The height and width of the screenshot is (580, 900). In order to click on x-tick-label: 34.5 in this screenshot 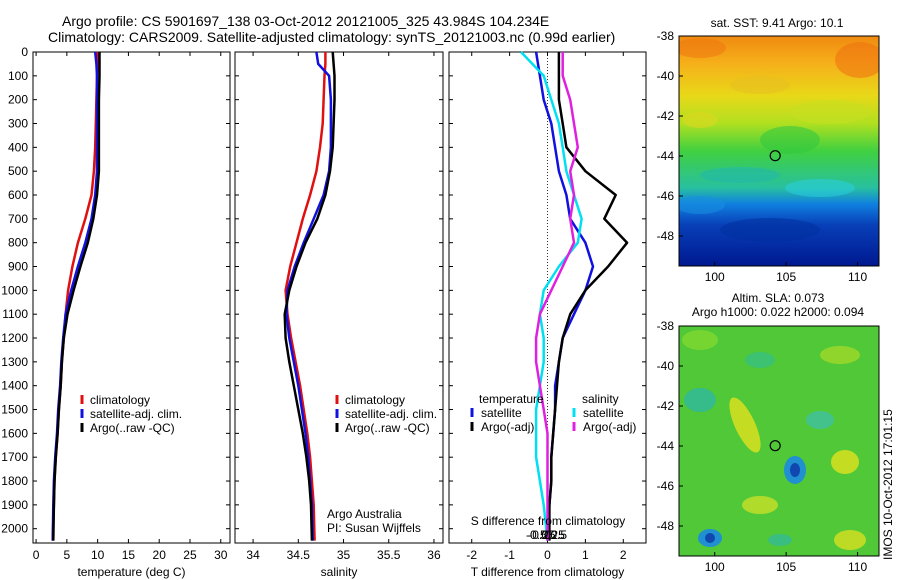, I will do `click(299, 555)`.